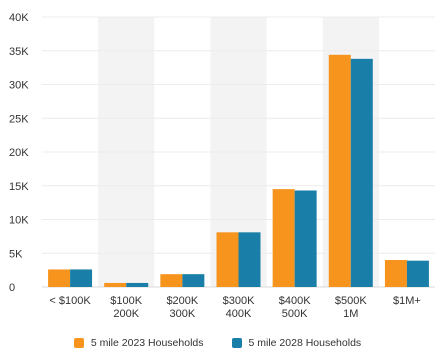 The width and height of the screenshot is (435, 351). Describe the element at coordinates (351, 301) in the screenshot. I see `x-tick-label: $500K` at that location.